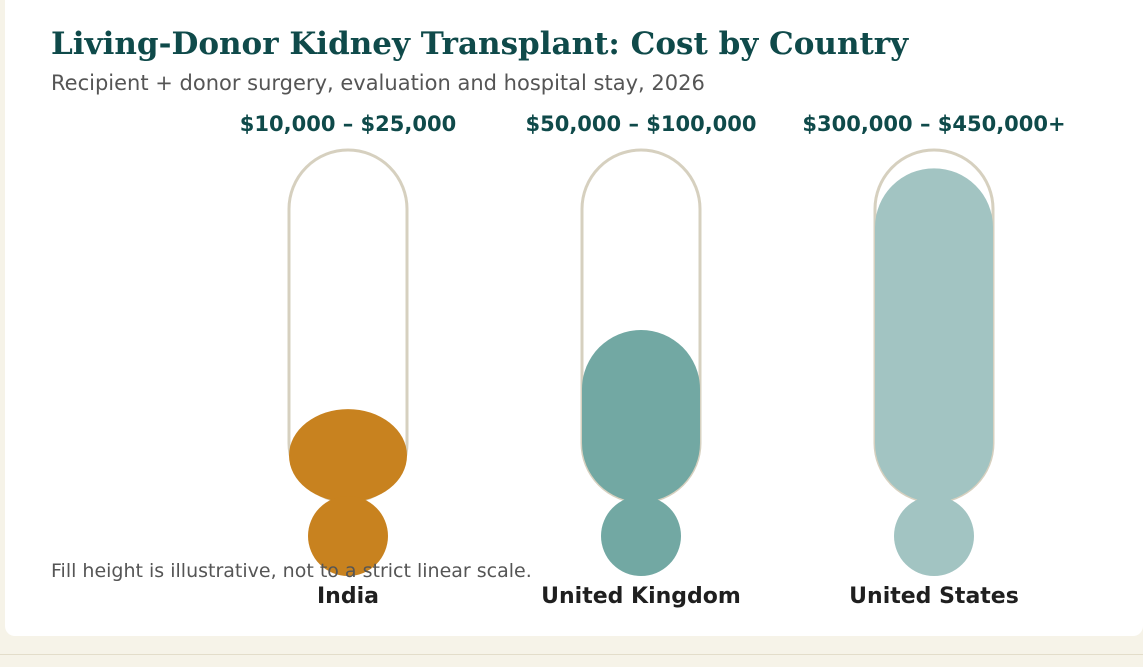 The height and width of the screenshot is (667, 1143). I want to click on bar-fill-united-states, so click(934, 335).